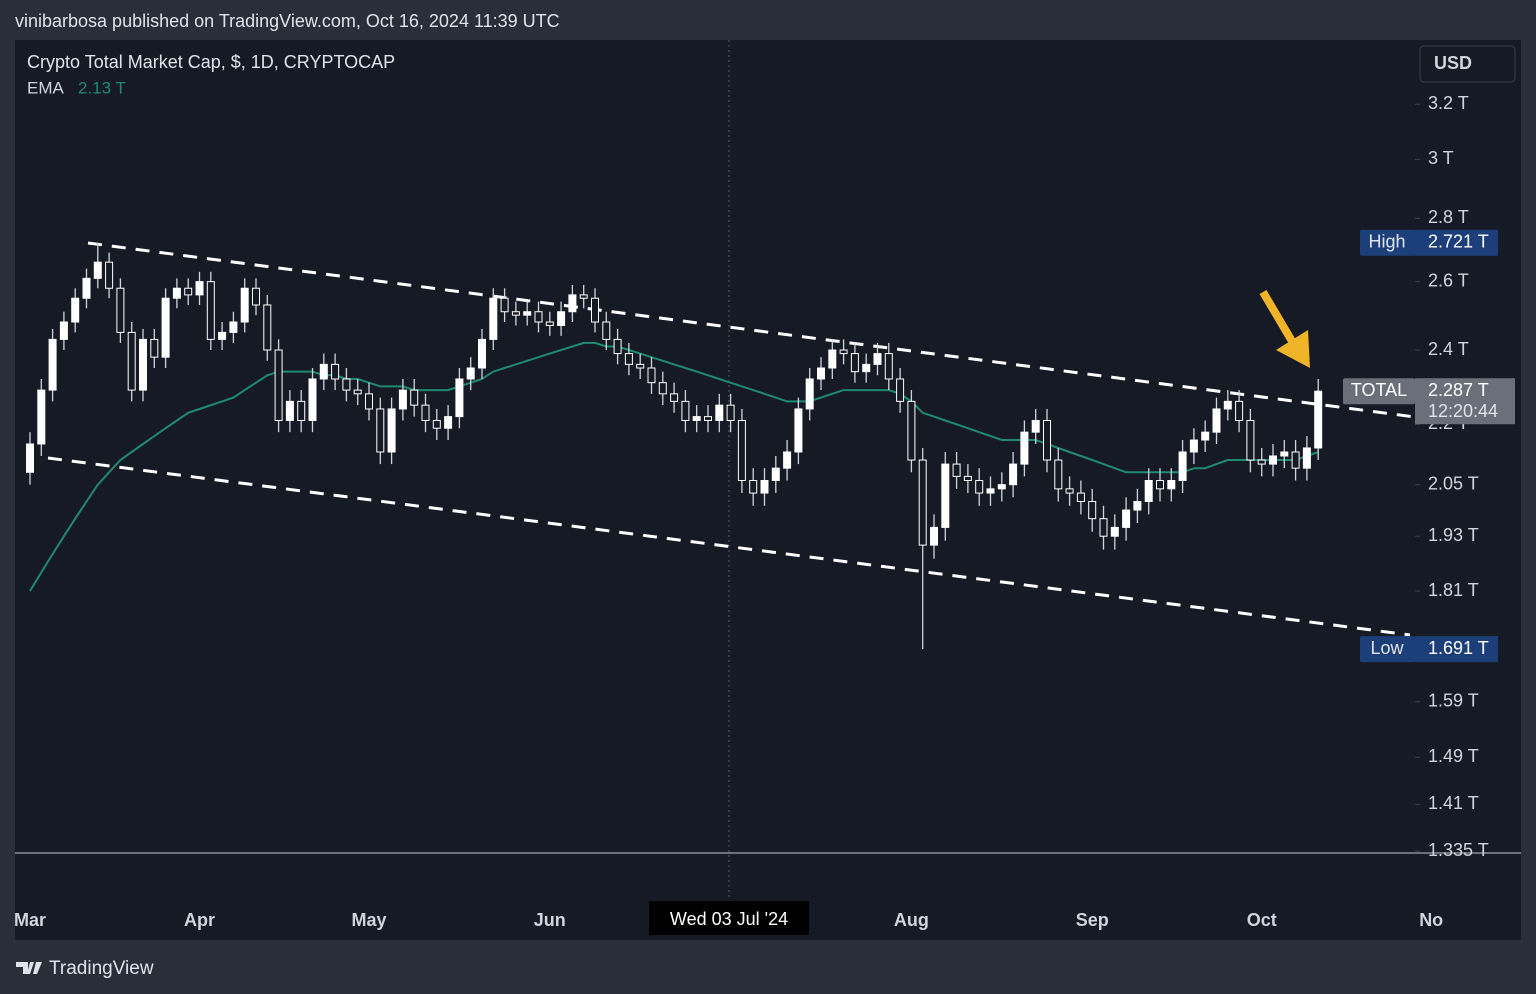  I want to click on logo-mark, so click(29, 968).